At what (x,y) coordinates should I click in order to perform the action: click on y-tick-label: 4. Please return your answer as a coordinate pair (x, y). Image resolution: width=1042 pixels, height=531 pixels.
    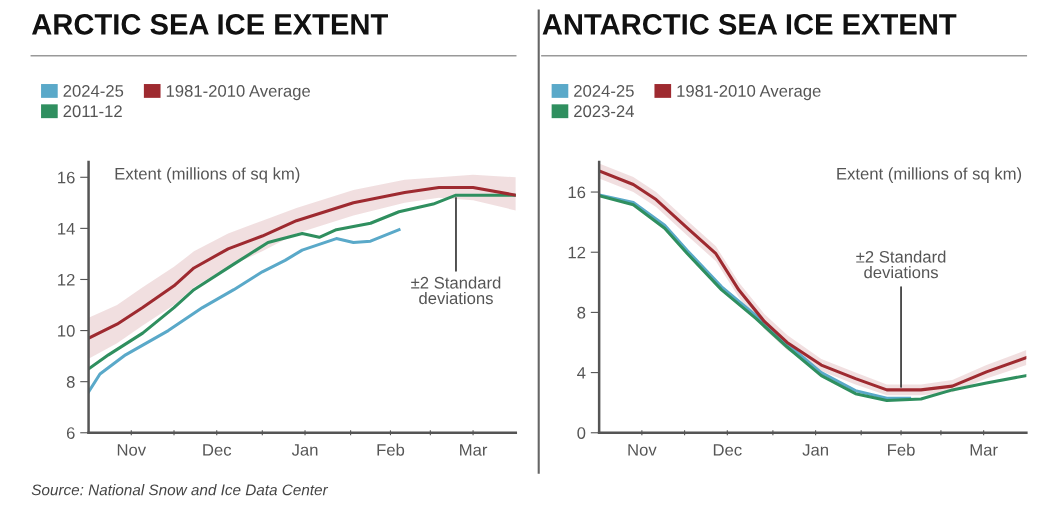
    Looking at the image, I should click on (581, 373).